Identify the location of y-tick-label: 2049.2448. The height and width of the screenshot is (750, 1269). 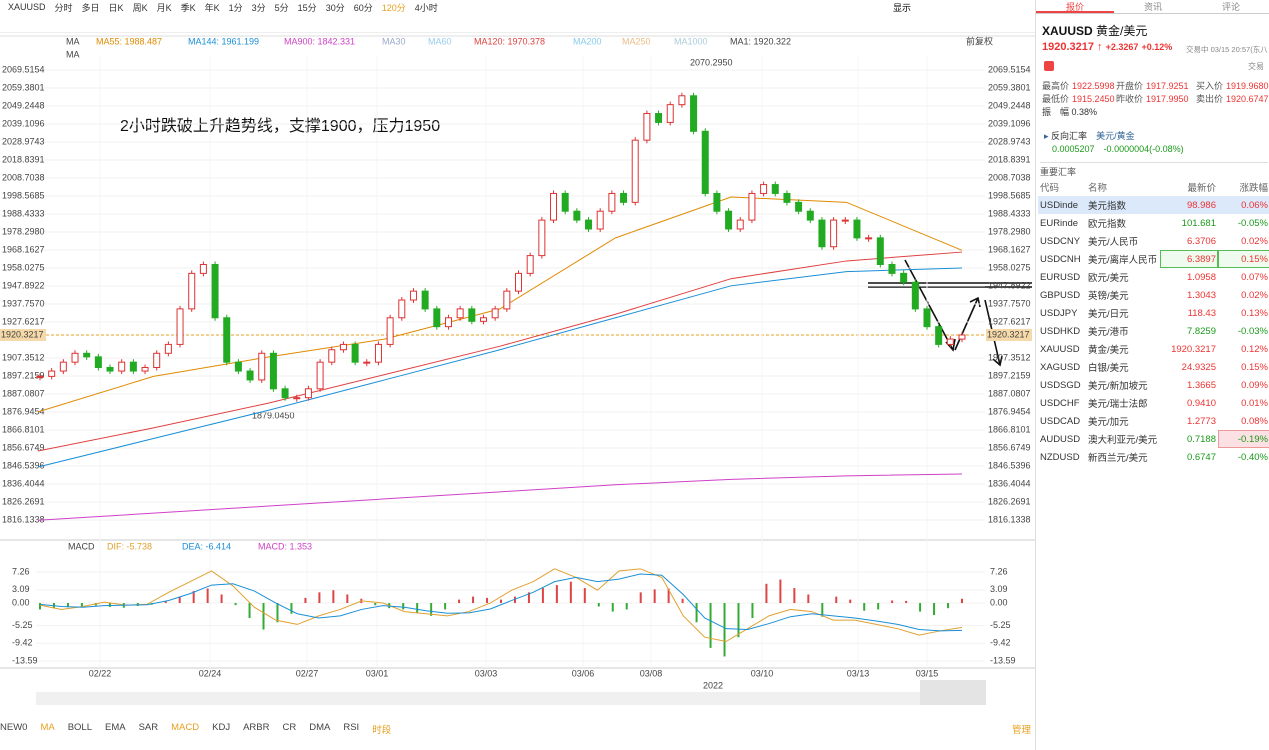
(23, 105).